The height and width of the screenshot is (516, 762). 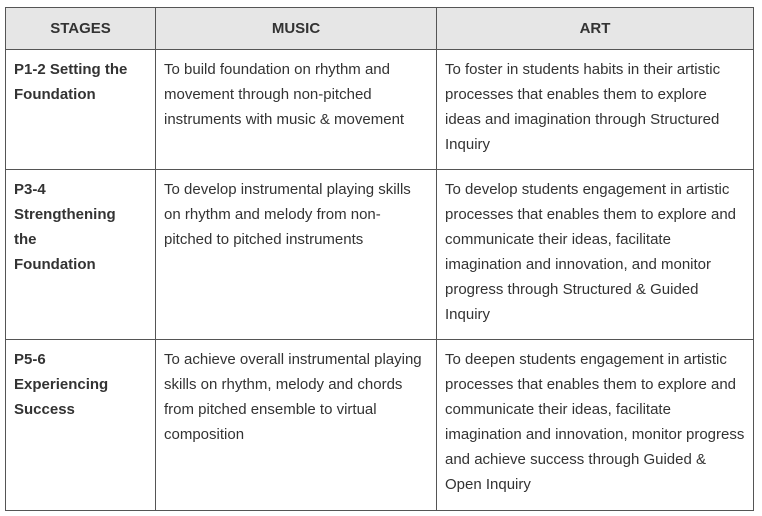 I want to click on header-stages: STAGES, so click(x=80, y=28).